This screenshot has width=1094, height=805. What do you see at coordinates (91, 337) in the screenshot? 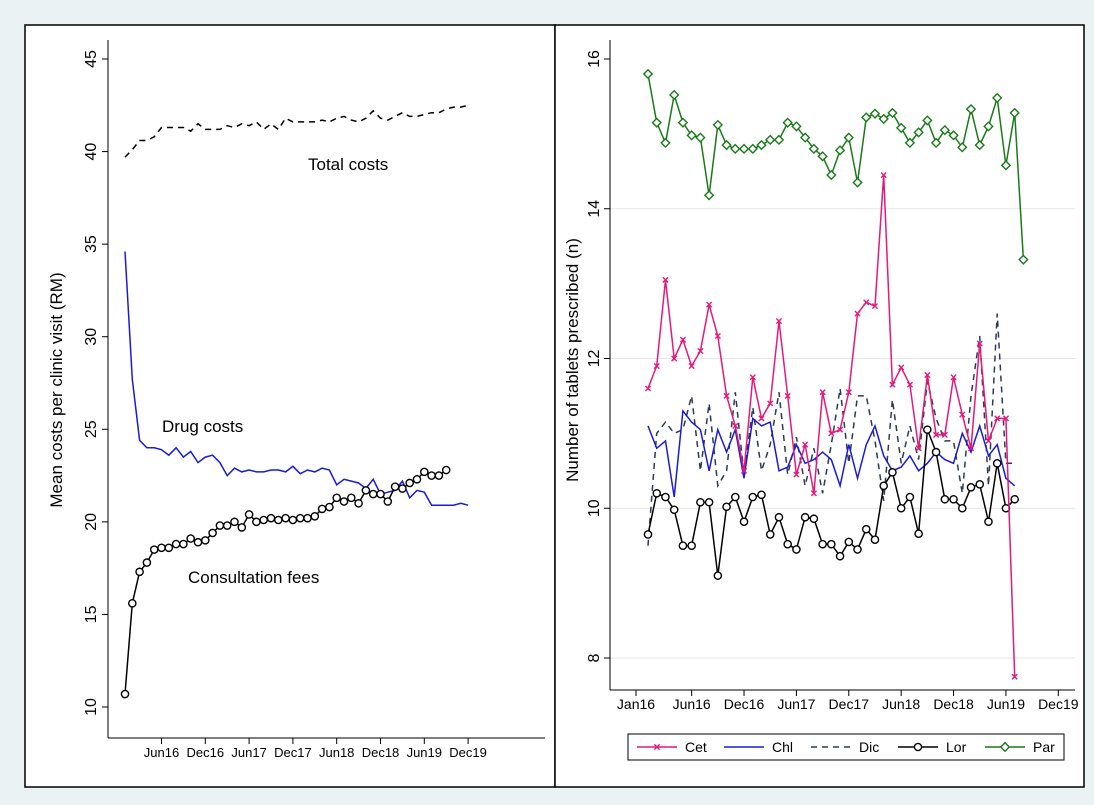
I see `left-y-tick-label: 30` at bounding box center [91, 337].